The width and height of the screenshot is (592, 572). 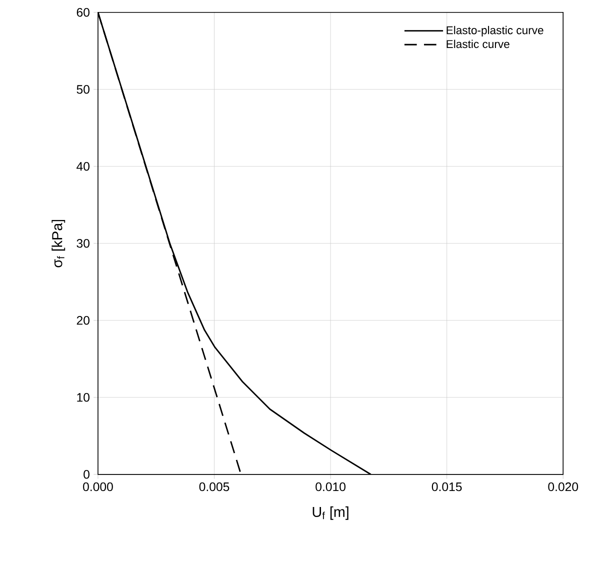 I want to click on y-tick-label: 40, so click(x=83, y=166).